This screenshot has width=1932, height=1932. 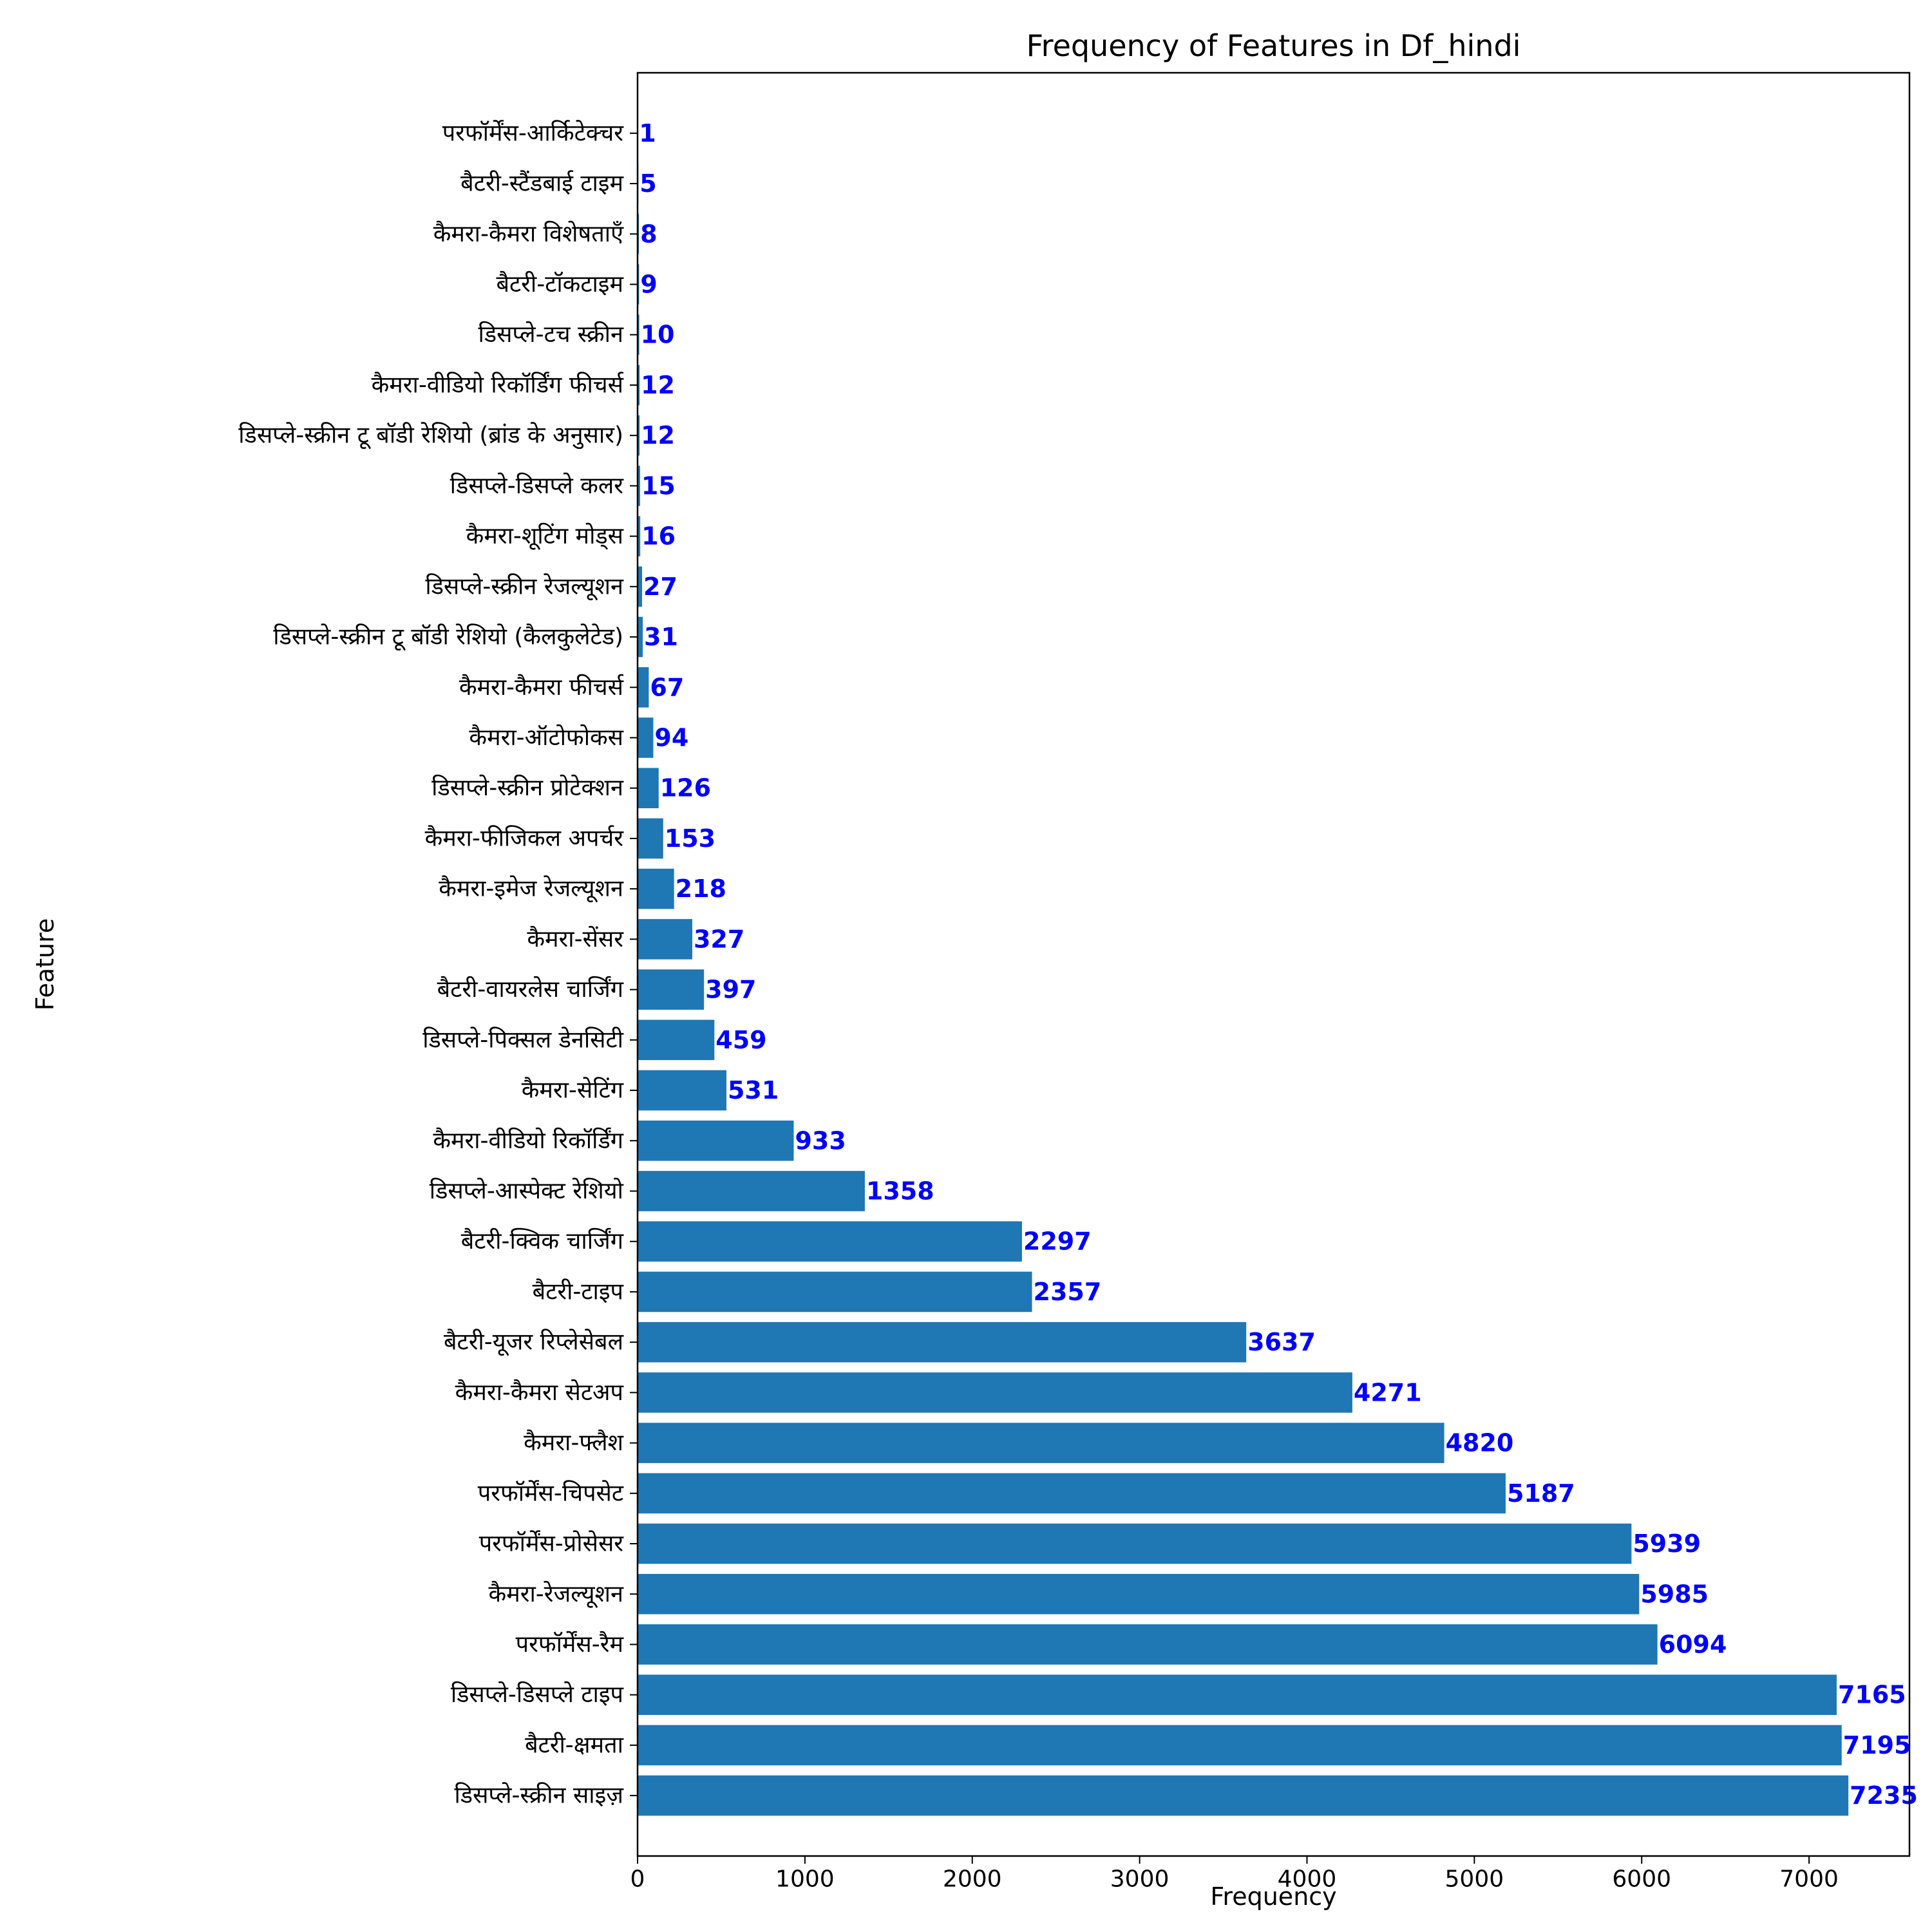 I want to click on bar-value-label: 126, so click(x=685, y=788).